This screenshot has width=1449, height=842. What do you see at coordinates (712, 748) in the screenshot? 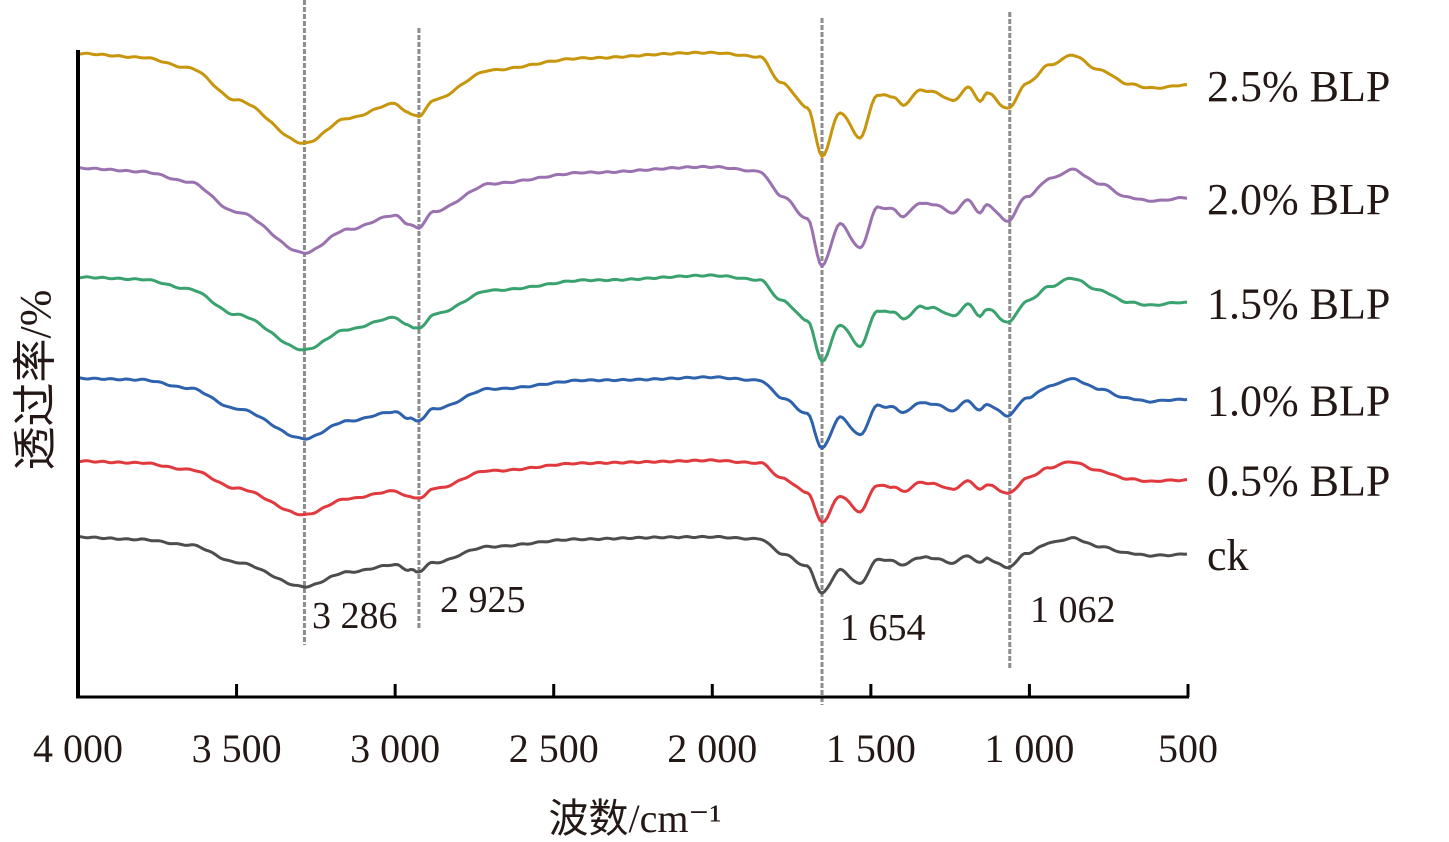
I see `x-tick-label: 2 000` at bounding box center [712, 748].